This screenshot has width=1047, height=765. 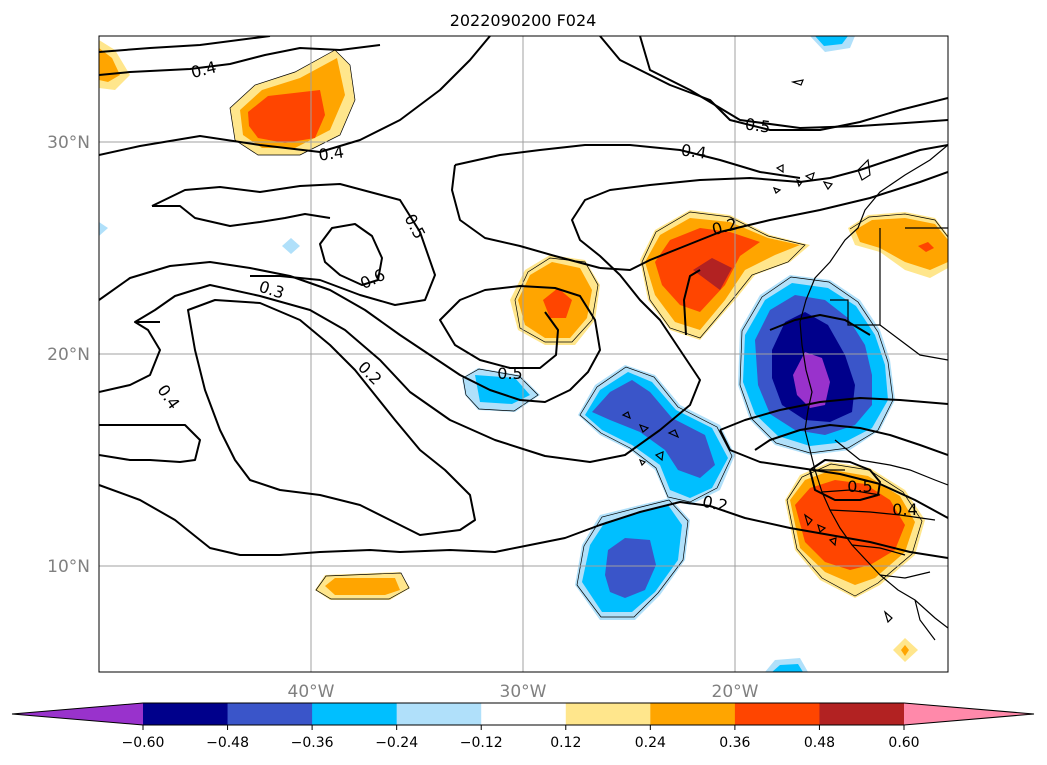 What do you see at coordinates (819, 743) in the screenshot?
I see `colorbar-tick-label: 0.48` at bounding box center [819, 743].